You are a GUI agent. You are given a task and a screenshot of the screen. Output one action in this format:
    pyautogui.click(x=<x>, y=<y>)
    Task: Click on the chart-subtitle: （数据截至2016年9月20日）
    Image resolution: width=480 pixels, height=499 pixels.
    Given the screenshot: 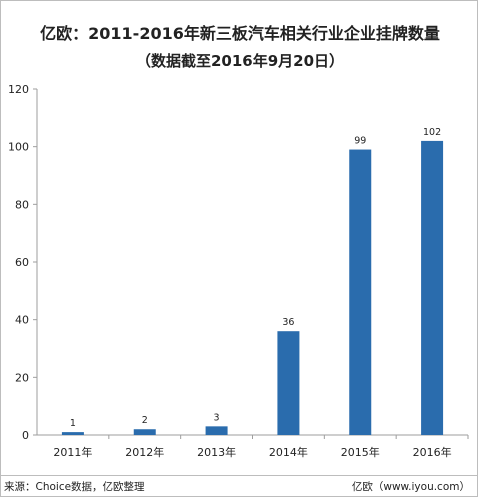 What is the action you would take?
    pyautogui.click(x=240, y=61)
    